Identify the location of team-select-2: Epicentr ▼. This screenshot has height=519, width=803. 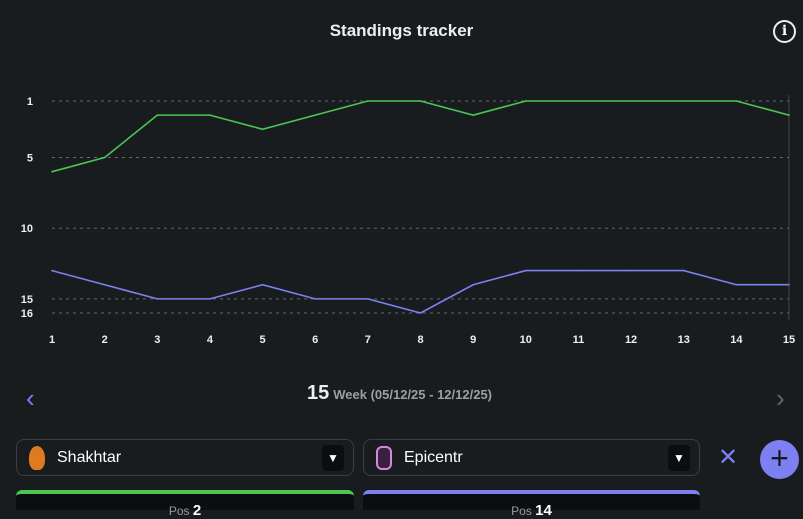
(531, 457).